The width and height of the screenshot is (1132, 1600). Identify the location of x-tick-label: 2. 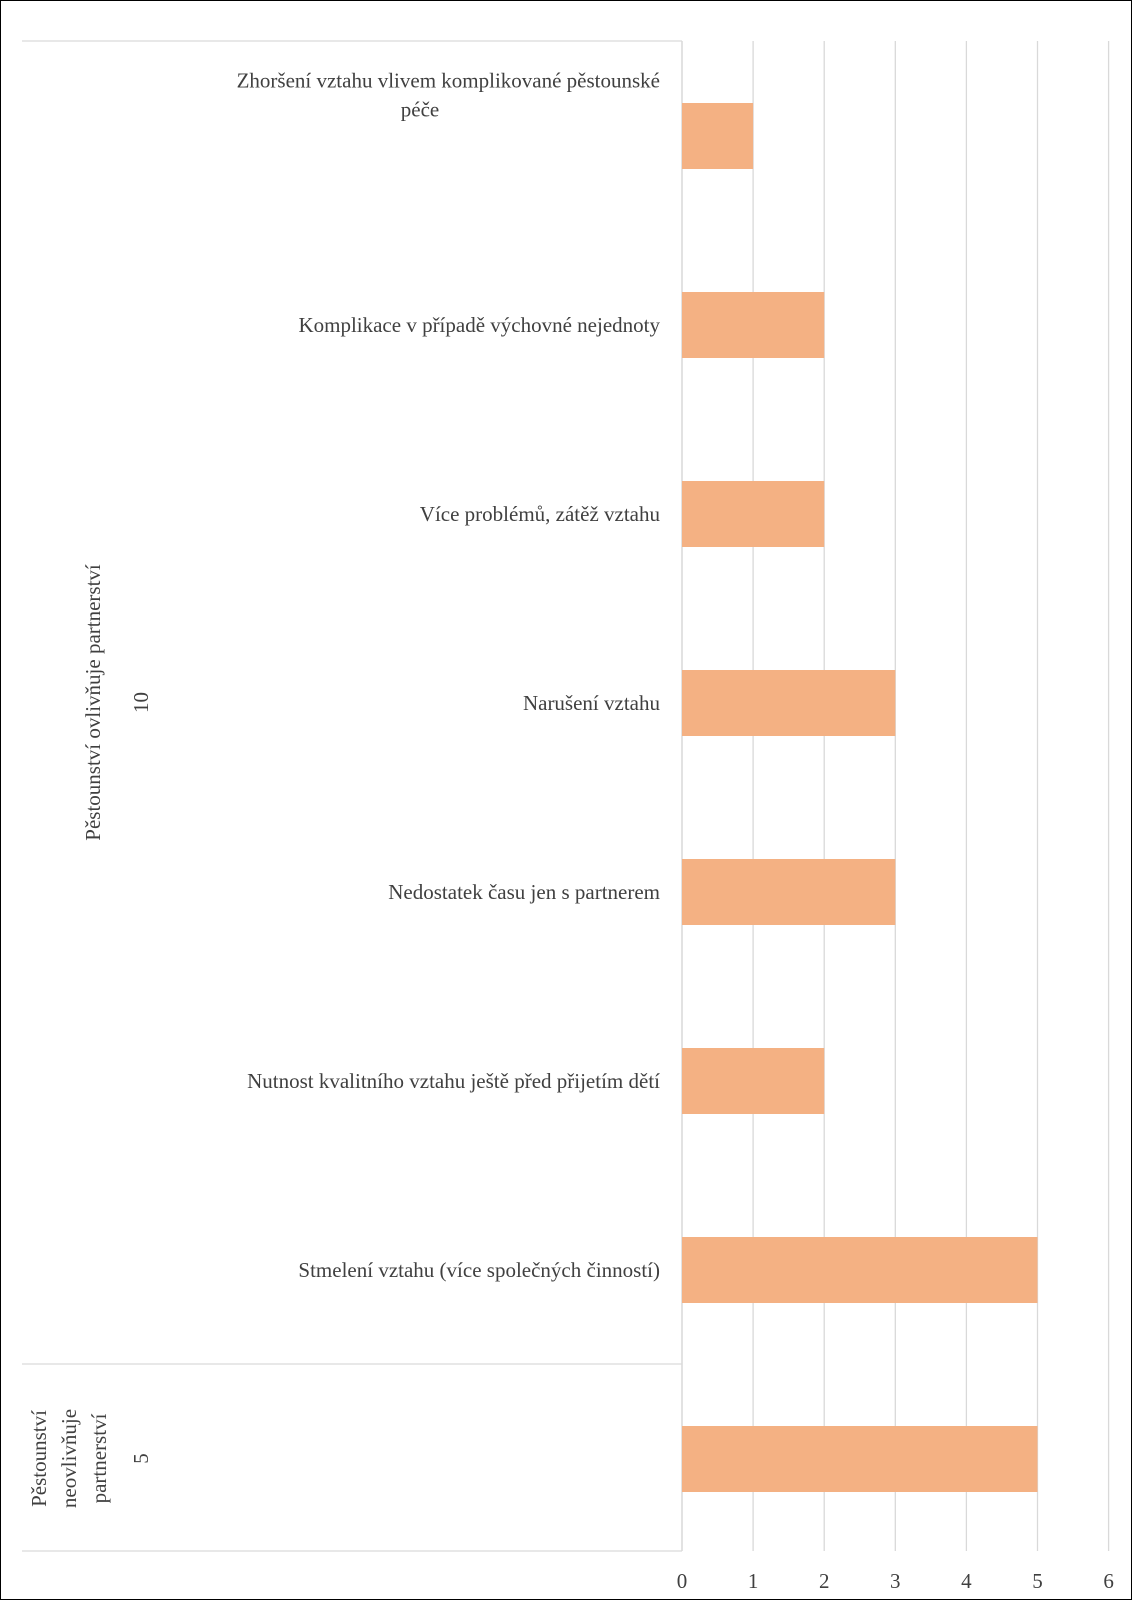
(824, 1581).